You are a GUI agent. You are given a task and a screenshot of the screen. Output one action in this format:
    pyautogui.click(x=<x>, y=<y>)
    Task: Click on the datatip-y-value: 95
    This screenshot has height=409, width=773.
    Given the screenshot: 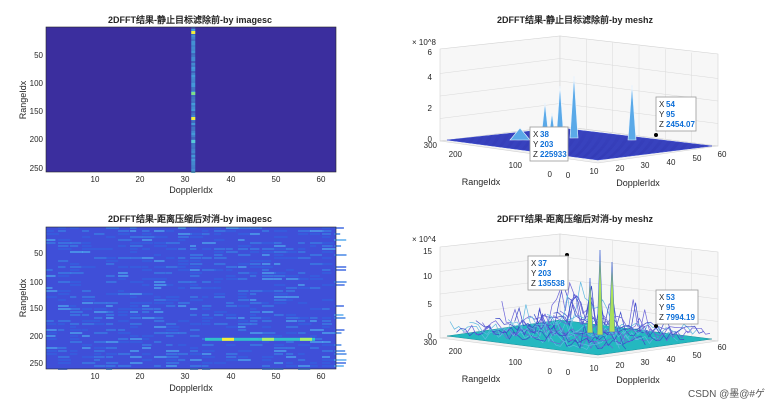 What is the action you would take?
    pyautogui.click(x=670, y=307)
    